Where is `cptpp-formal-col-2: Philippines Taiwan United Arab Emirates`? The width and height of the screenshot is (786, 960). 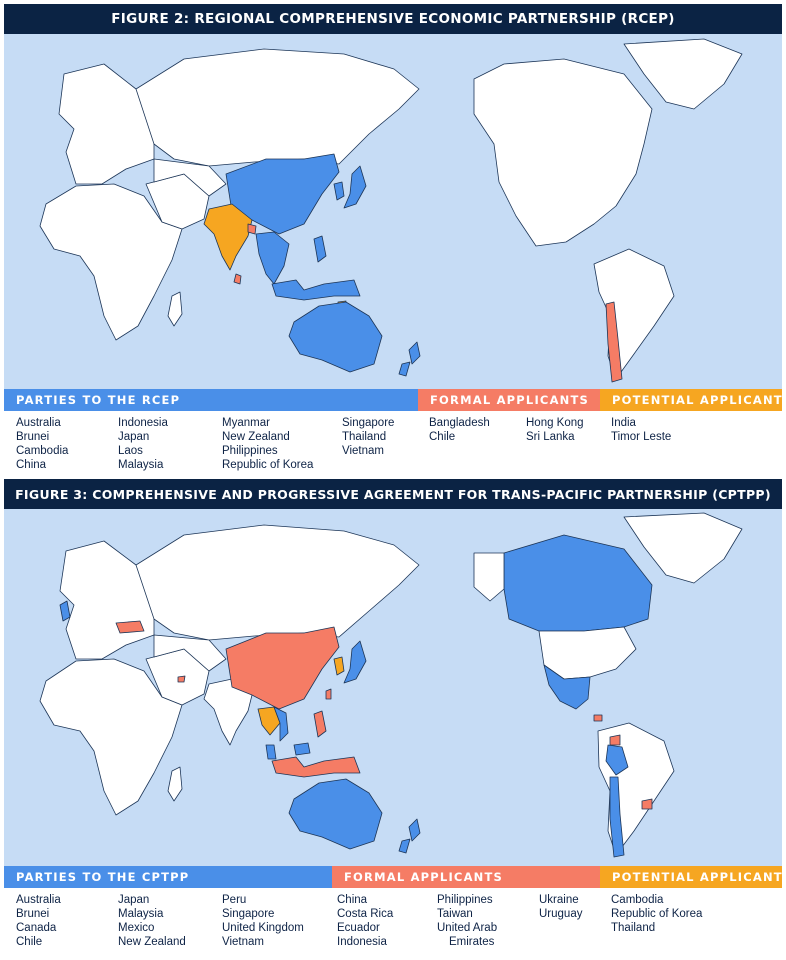
cptpp-formal-col-2: Philippines Taiwan United Arab Emirates is located at coordinates (467, 921).